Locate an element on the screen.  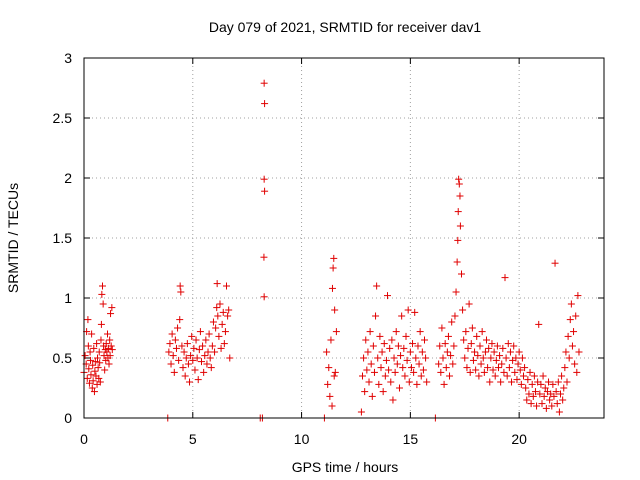
x-axis-label: GPS time / hours is located at coordinates (345, 467).